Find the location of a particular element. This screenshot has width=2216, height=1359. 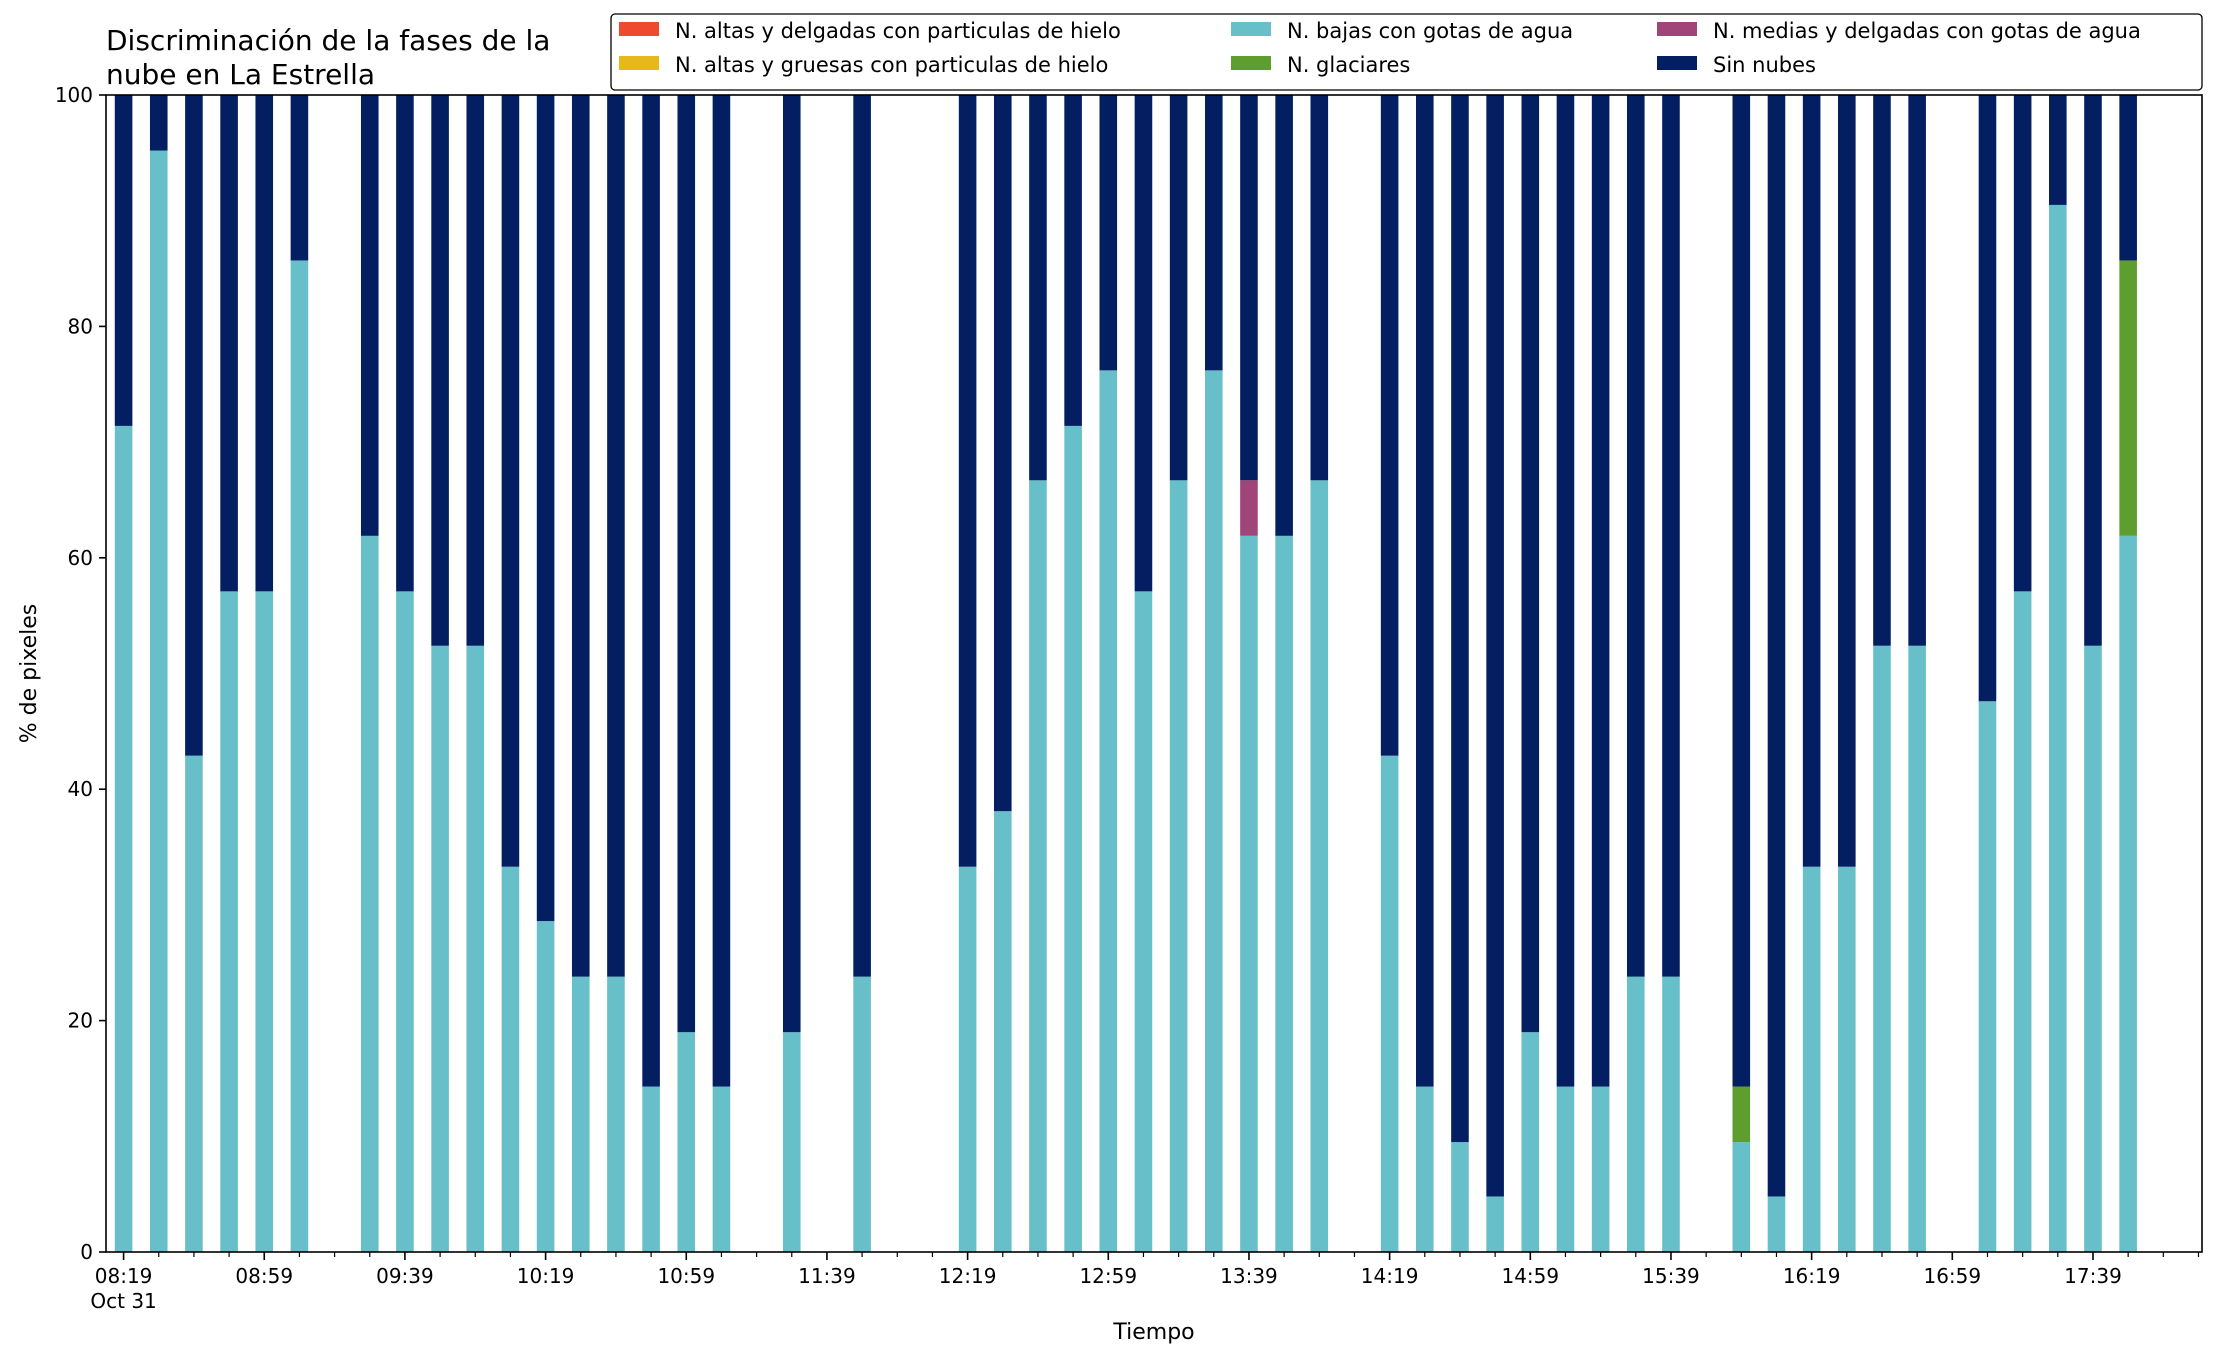

legend-item-clear: Sin nubes is located at coordinates (1736, 65).